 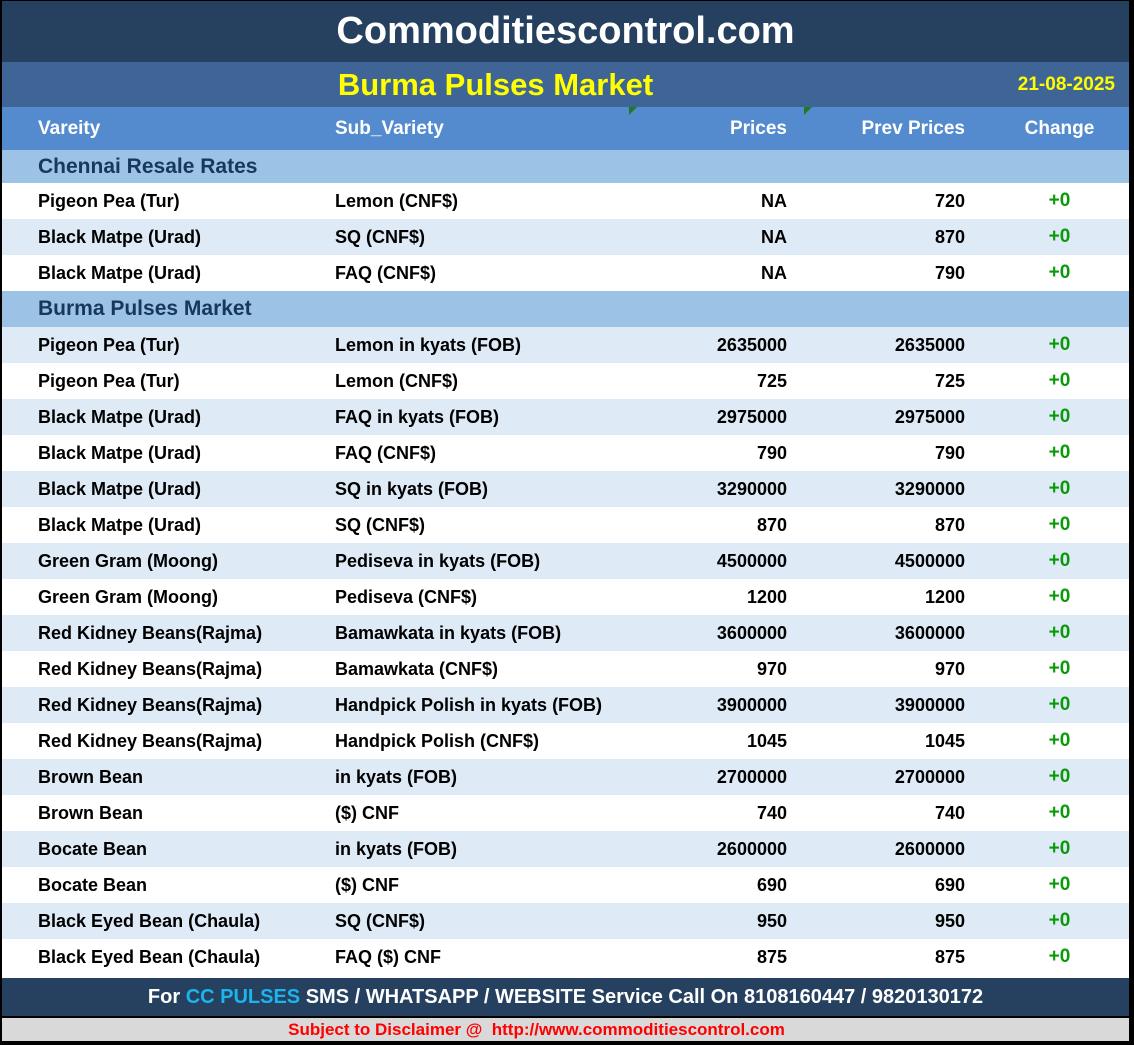 What do you see at coordinates (1066, 84) in the screenshot?
I see `report-date: 21-08-2025` at bounding box center [1066, 84].